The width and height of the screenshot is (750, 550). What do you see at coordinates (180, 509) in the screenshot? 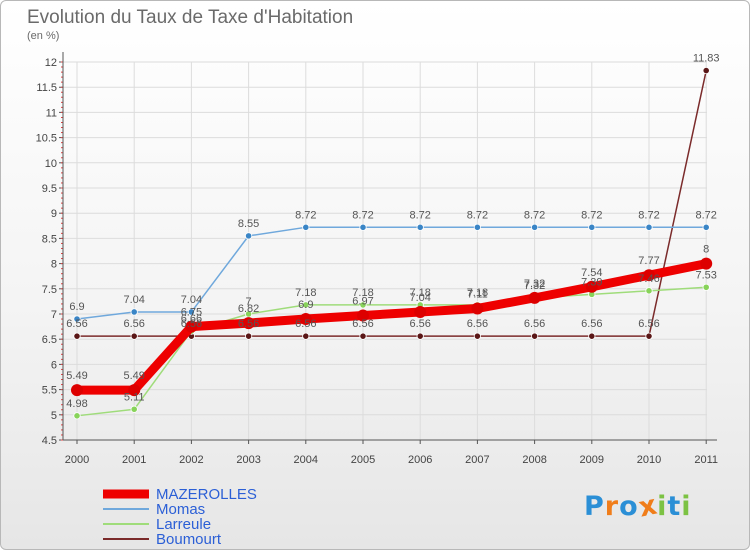
I see `legend-label-momas: Momas` at bounding box center [180, 509].